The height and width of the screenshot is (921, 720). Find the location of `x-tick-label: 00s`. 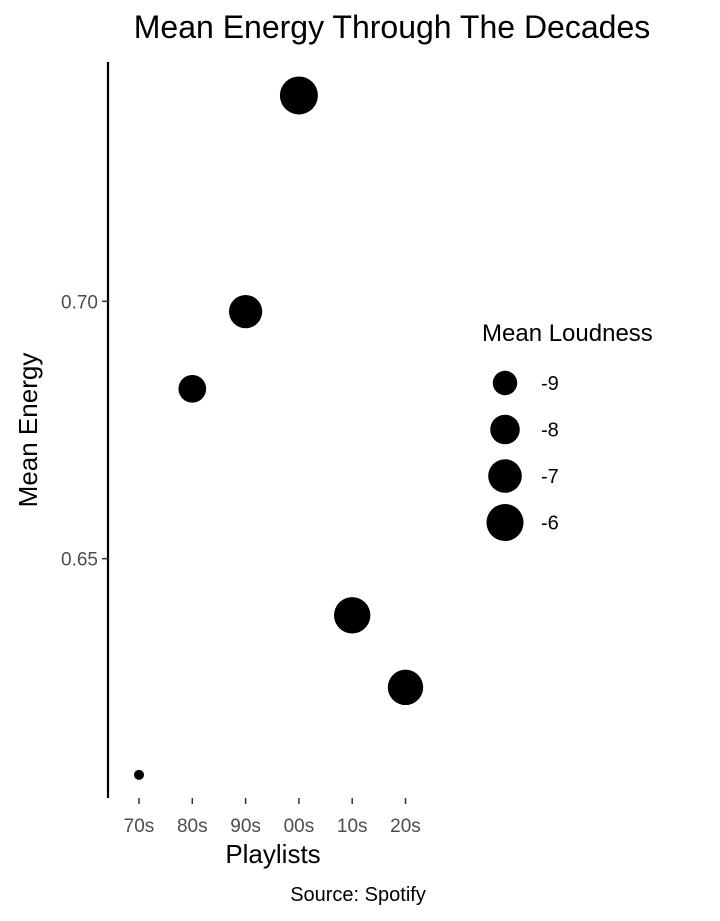

x-tick-label: 00s is located at coordinates (299, 826).